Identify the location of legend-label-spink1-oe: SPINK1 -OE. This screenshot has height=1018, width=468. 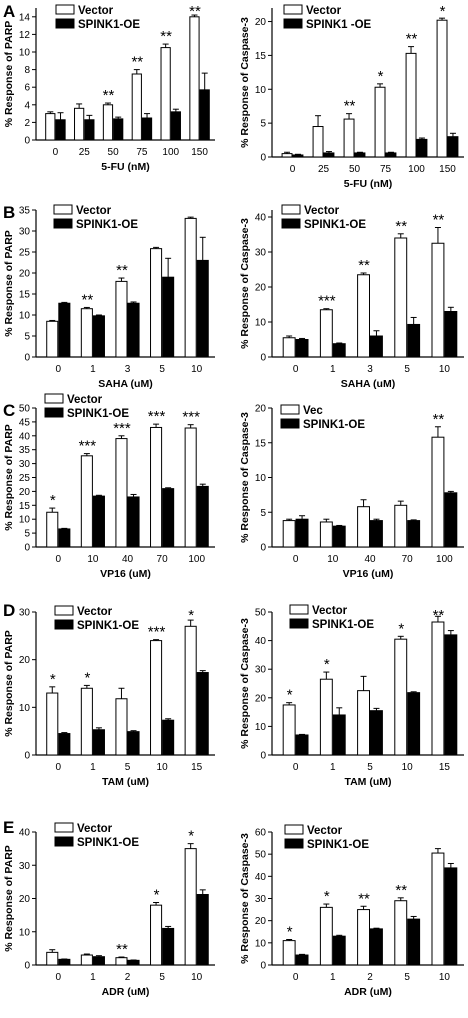
(339, 25).